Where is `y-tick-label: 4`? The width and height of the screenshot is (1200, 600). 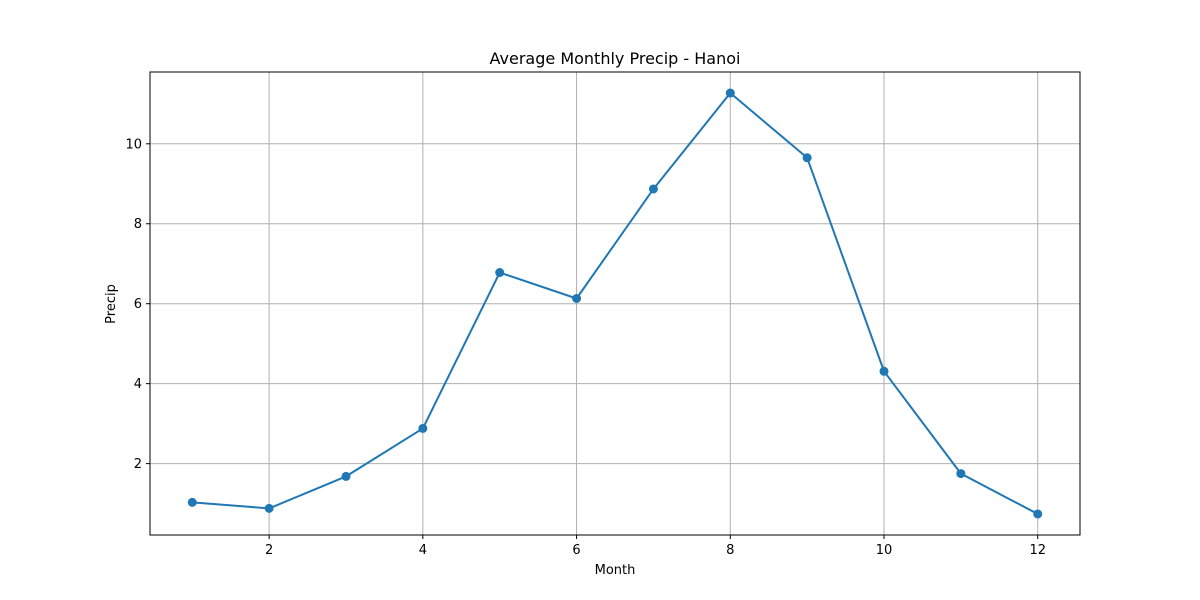
y-tick-label: 4 is located at coordinates (138, 384).